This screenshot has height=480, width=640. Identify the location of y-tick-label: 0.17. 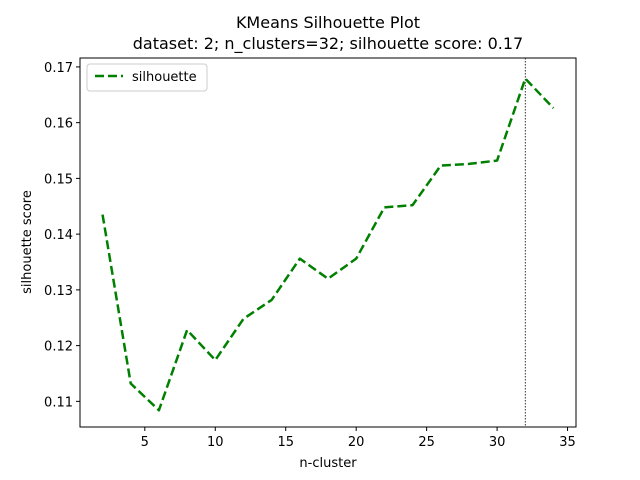
(58, 68).